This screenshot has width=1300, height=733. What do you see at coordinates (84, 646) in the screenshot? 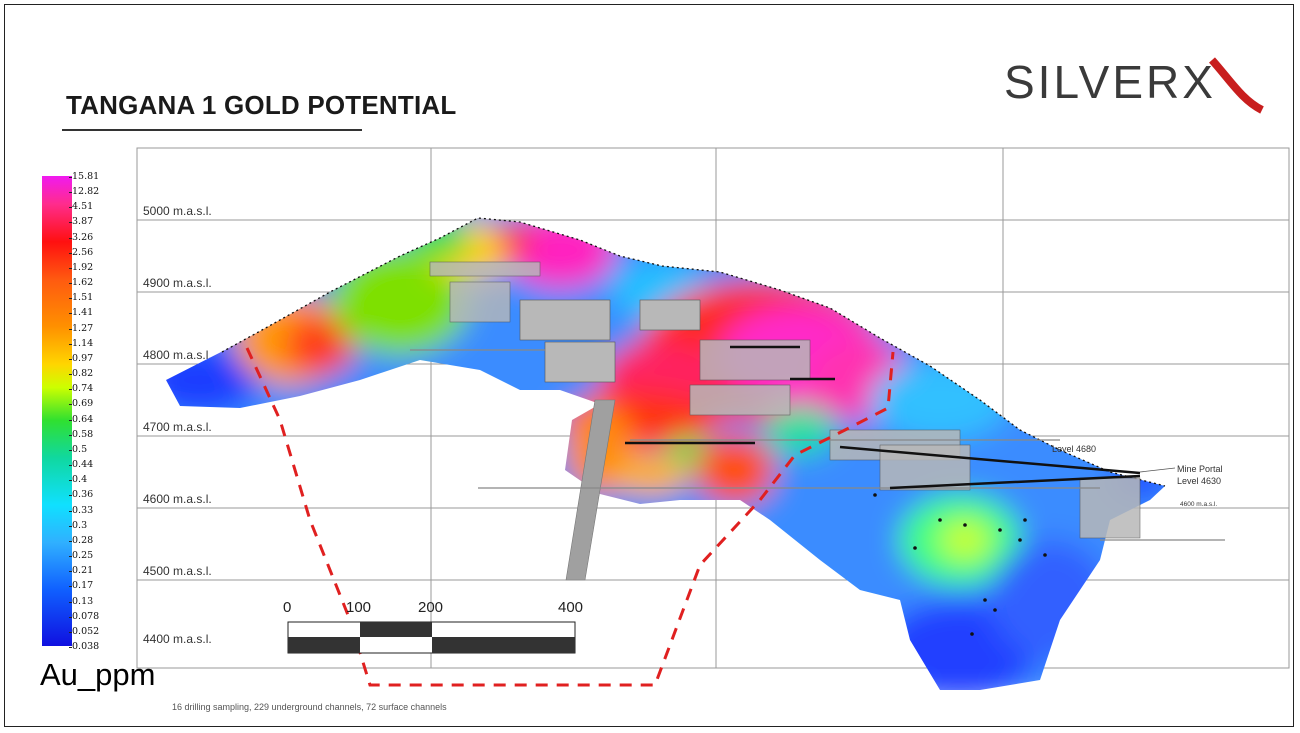
I see `colorbar-tick-label: 0.038` at bounding box center [84, 646].